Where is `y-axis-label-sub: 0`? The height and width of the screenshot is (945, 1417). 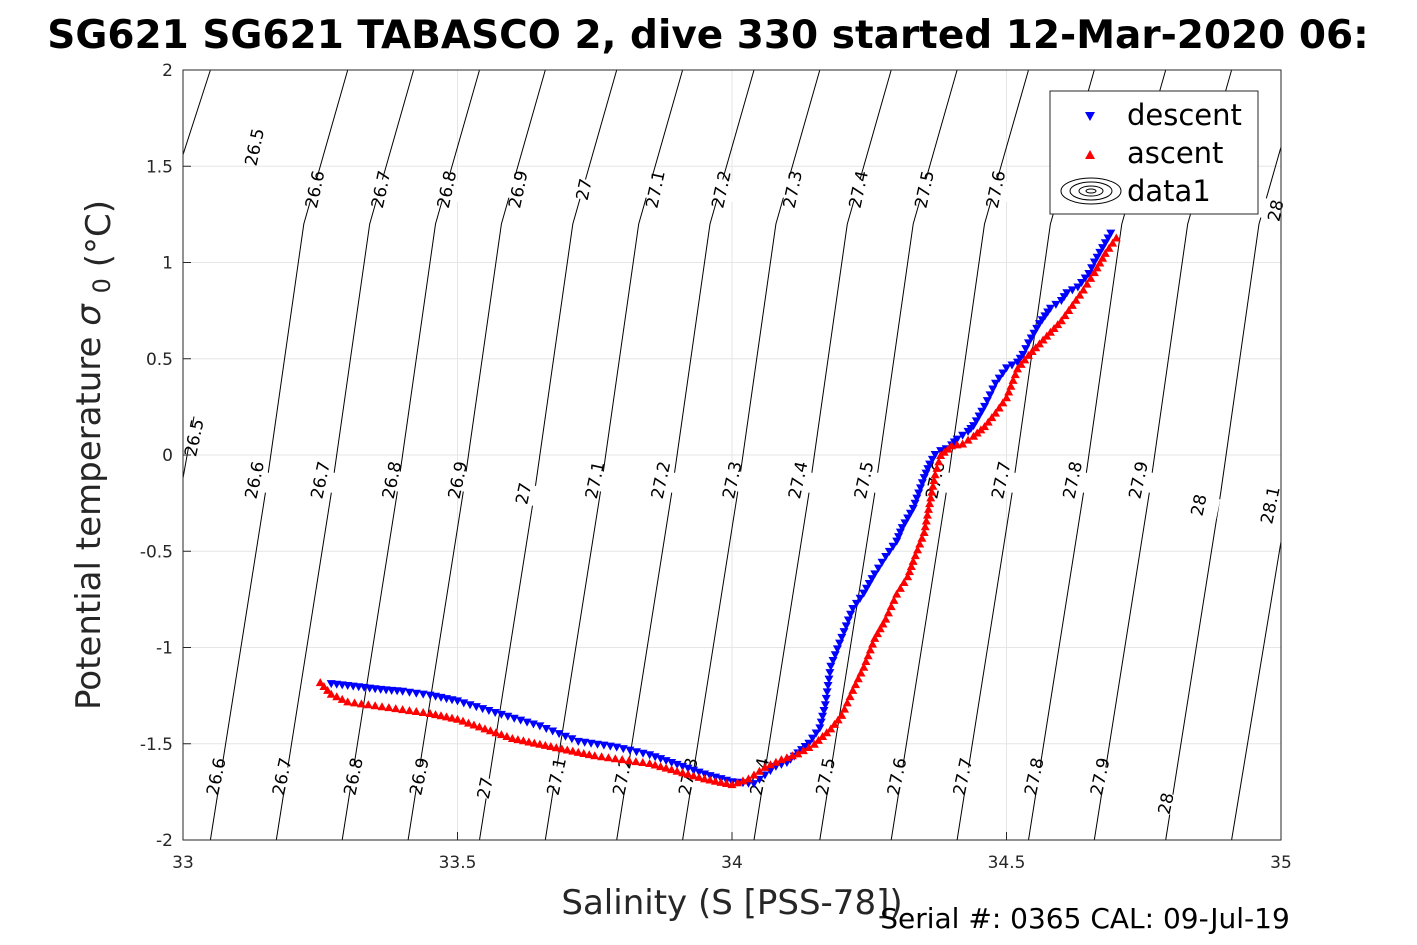 y-axis-label-sub: 0 is located at coordinates (102, 285).